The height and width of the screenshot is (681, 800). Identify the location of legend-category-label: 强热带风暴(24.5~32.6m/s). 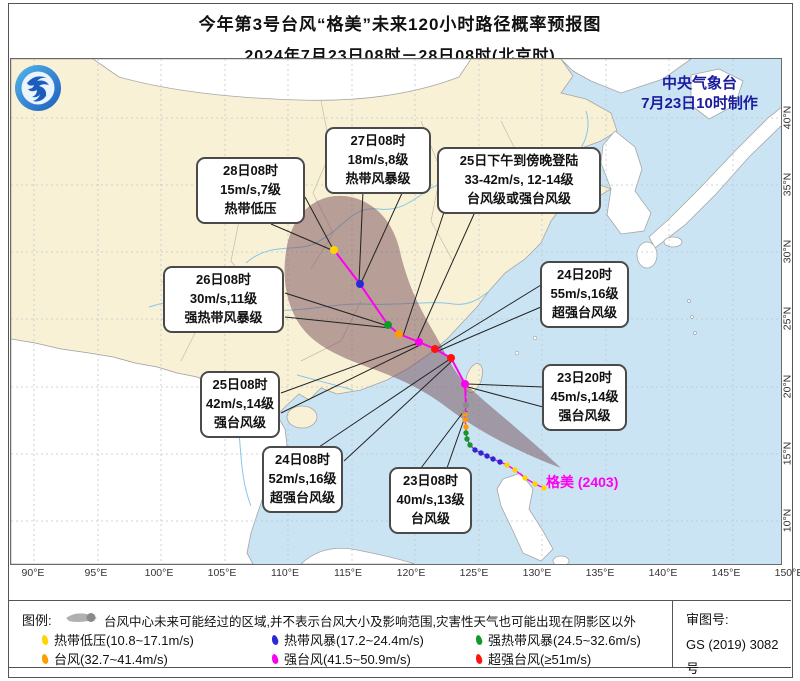
(564, 640).